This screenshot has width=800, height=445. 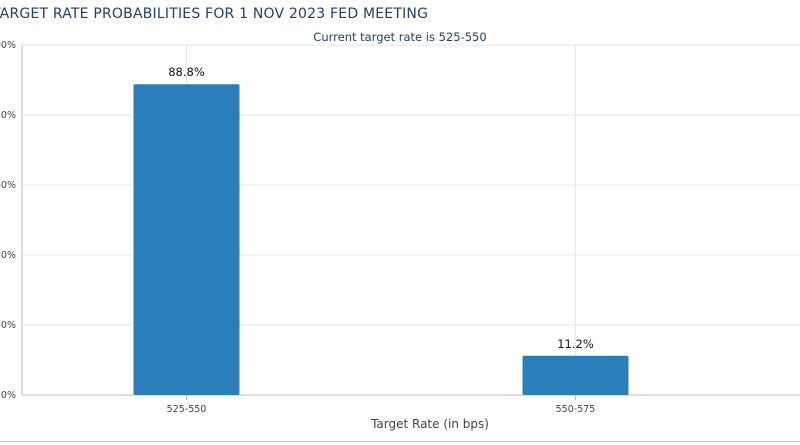 What do you see at coordinates (8, 255) in the screenshot?
I see `y-tick-label: 40%` at bounding box center [8, 255].